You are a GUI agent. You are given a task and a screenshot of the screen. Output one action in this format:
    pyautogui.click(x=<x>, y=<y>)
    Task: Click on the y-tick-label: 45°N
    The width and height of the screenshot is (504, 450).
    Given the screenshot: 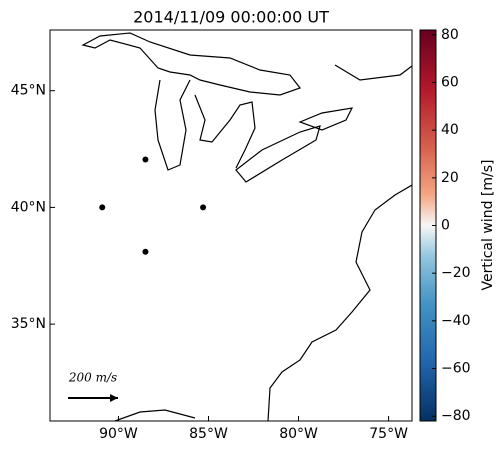 What is the action you would take?
    pyautogui.click(x=28, y=91)
    